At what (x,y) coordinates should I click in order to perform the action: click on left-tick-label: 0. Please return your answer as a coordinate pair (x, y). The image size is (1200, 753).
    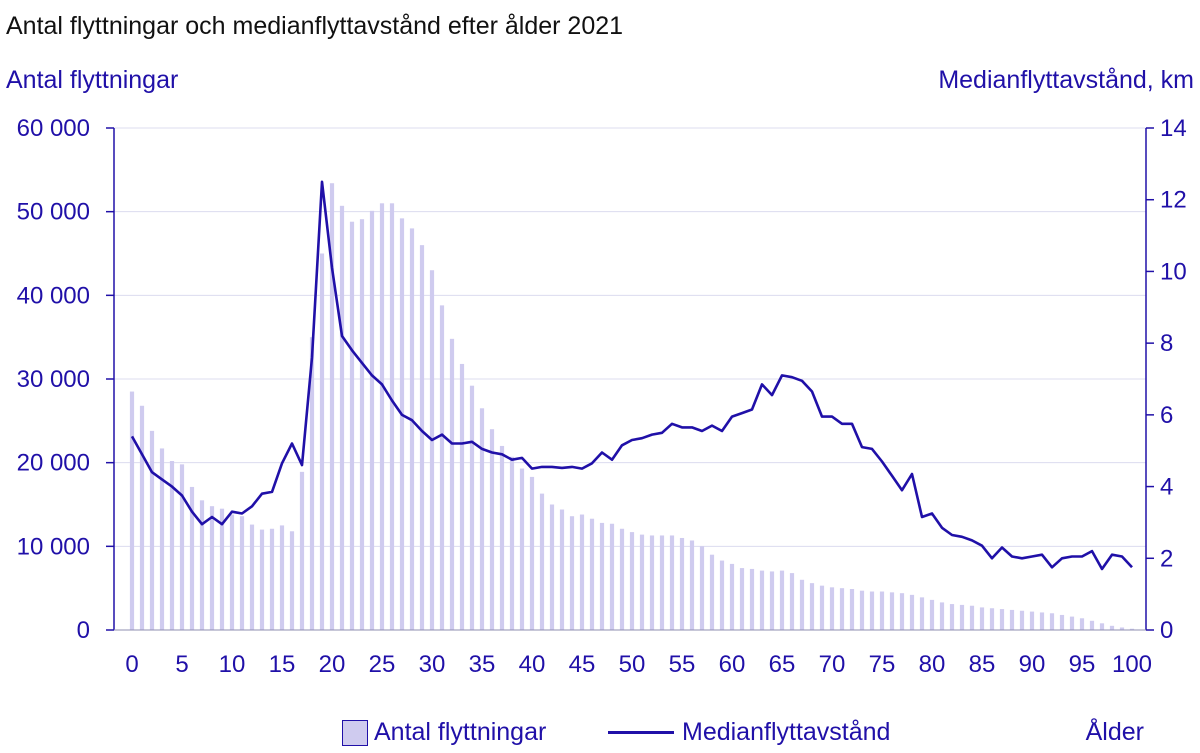
    Looking at the image, I should click on (83, 630).